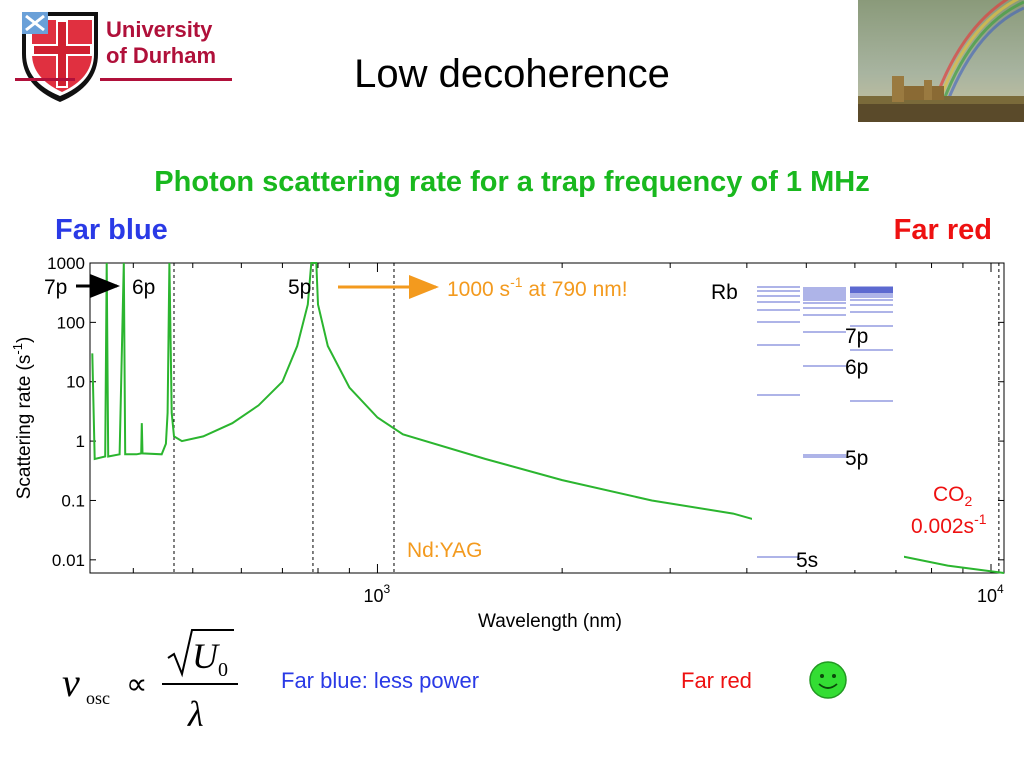 The width and height of the screenshot is (1024, 768). Describe the element at coordinates (98, 698) in the screenshot. I see `formula-nu-sub: osc` at that location.